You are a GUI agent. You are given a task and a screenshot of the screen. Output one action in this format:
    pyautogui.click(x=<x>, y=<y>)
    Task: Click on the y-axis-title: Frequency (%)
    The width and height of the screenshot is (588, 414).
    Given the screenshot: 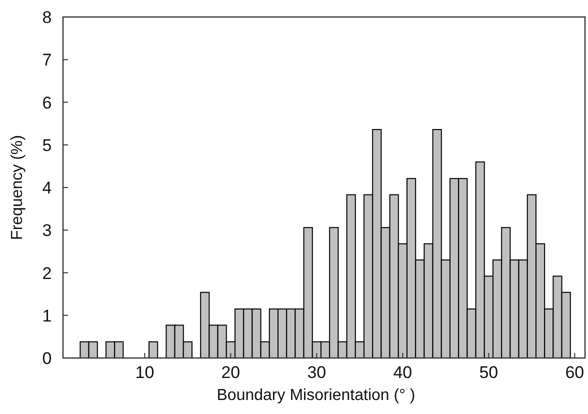 What is the action you would take?
    pyautogui.click(x=17, y=187)
    